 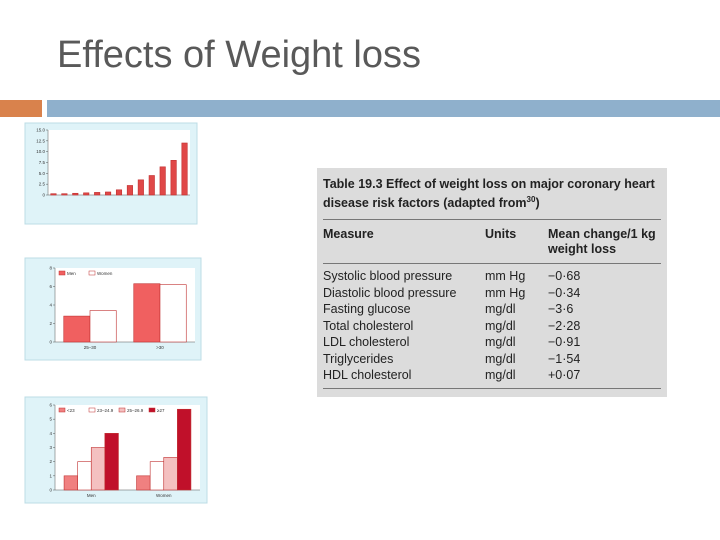 I want to click on y-tick-label: 2.5, so click(x=42, y=184).